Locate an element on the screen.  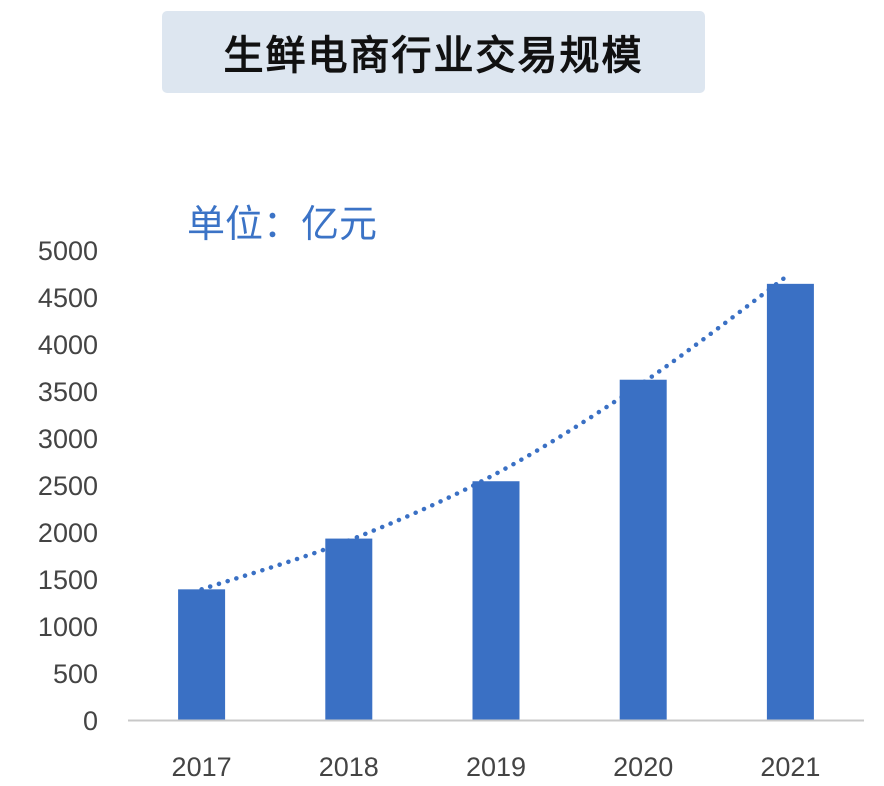
x-tick-label: 2021 is located at coordinates (790, 767).